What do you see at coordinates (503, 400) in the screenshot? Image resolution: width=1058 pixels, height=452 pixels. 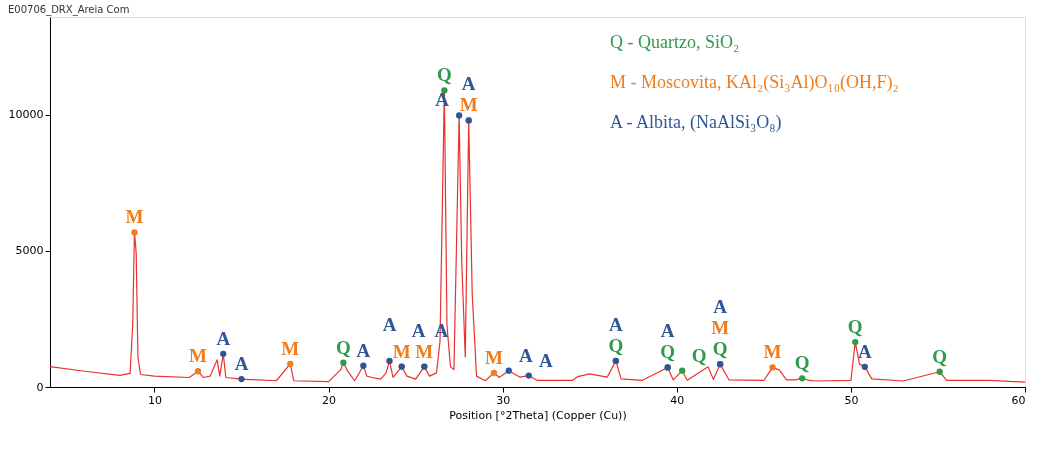 I see `x-tick-label: 30` at bounding box center [503, 400].